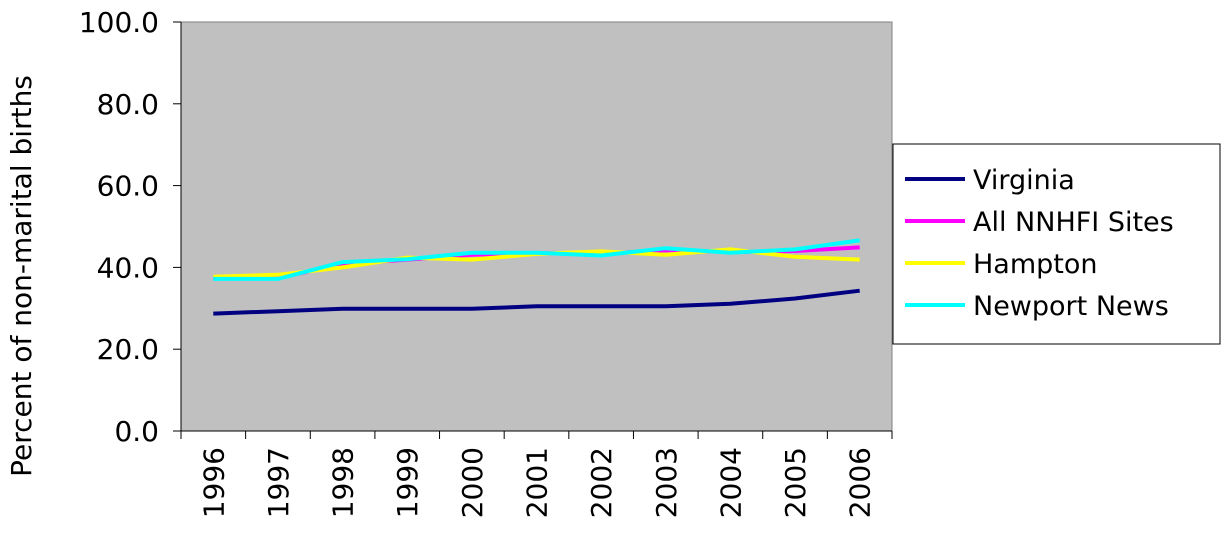 This screenshot has height=536, width=1232. I want to click on legend-label: Hampton, so click(1035, 264).